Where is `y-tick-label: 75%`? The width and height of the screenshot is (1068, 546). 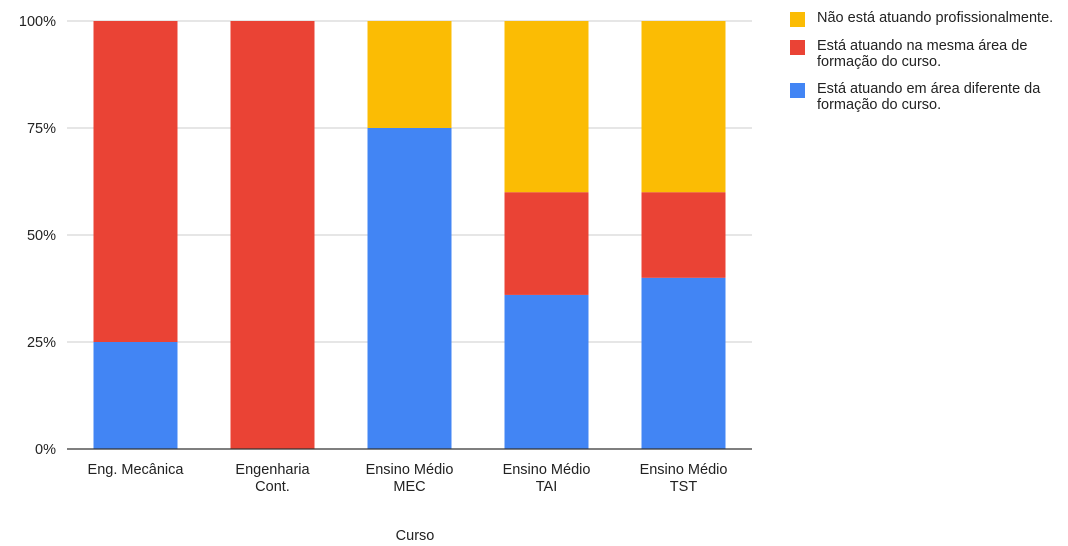 y-tick-label: 75% is located at coordinates (41, 129).